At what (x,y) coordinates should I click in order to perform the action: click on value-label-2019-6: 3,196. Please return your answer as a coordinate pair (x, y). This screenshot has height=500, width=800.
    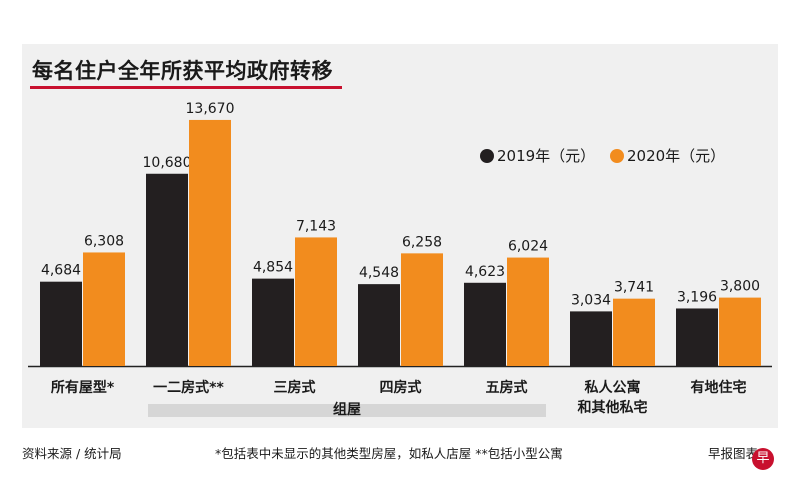
    Looking at the image, I should click on (697, 297).